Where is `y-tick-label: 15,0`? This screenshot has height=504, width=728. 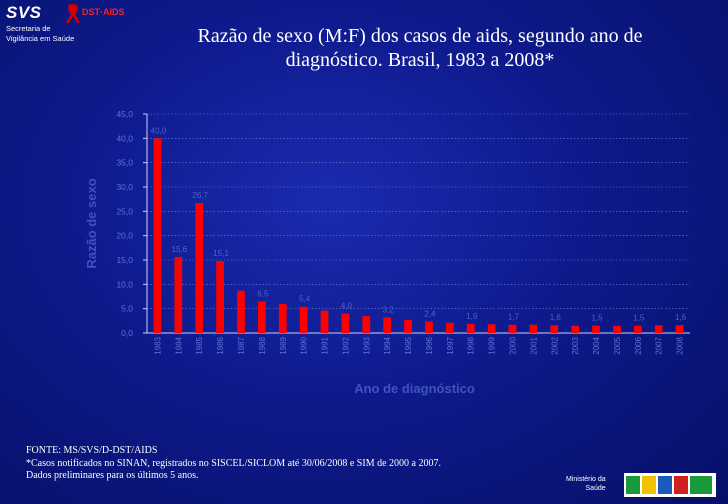
y-tick-label: 15,0 is located at coordinates (124, 260).